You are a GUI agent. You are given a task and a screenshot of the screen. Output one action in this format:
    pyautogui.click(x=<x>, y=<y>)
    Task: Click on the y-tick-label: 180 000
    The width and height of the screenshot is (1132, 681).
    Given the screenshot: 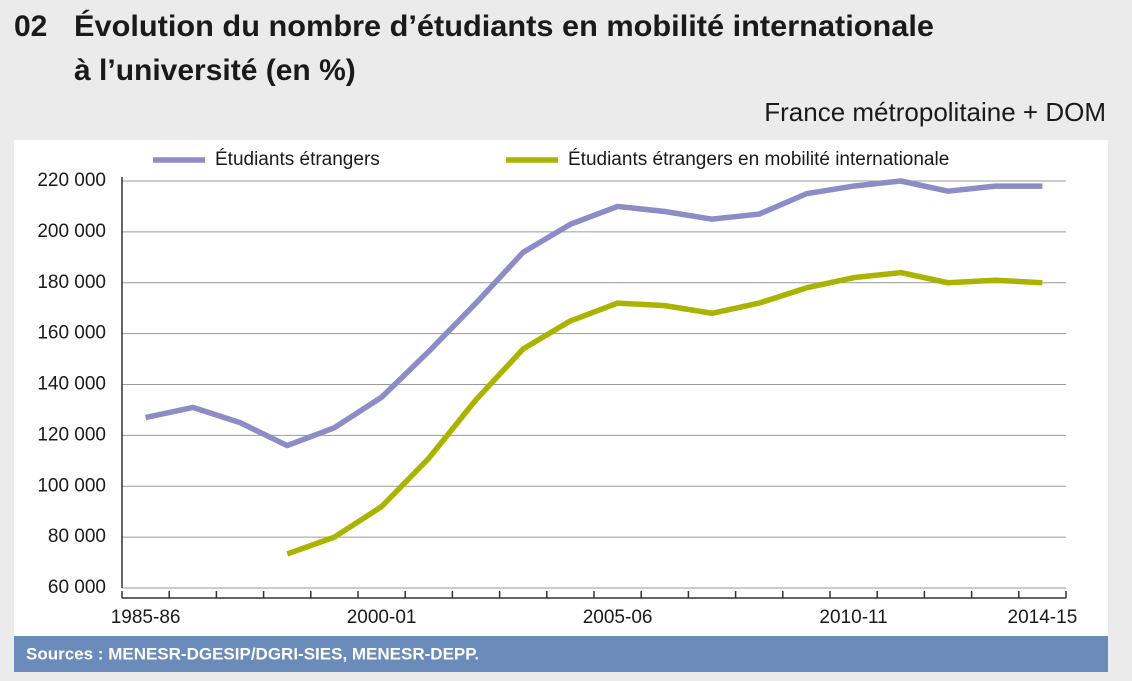 What is the action you would take?
    pyautogui.click(x=71, y=282)
    